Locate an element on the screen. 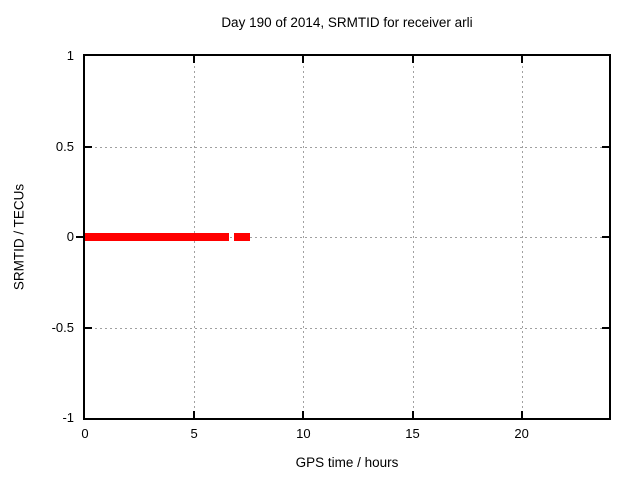  x-axis-title: GPS time / hours is located at coordinates (347, 462).